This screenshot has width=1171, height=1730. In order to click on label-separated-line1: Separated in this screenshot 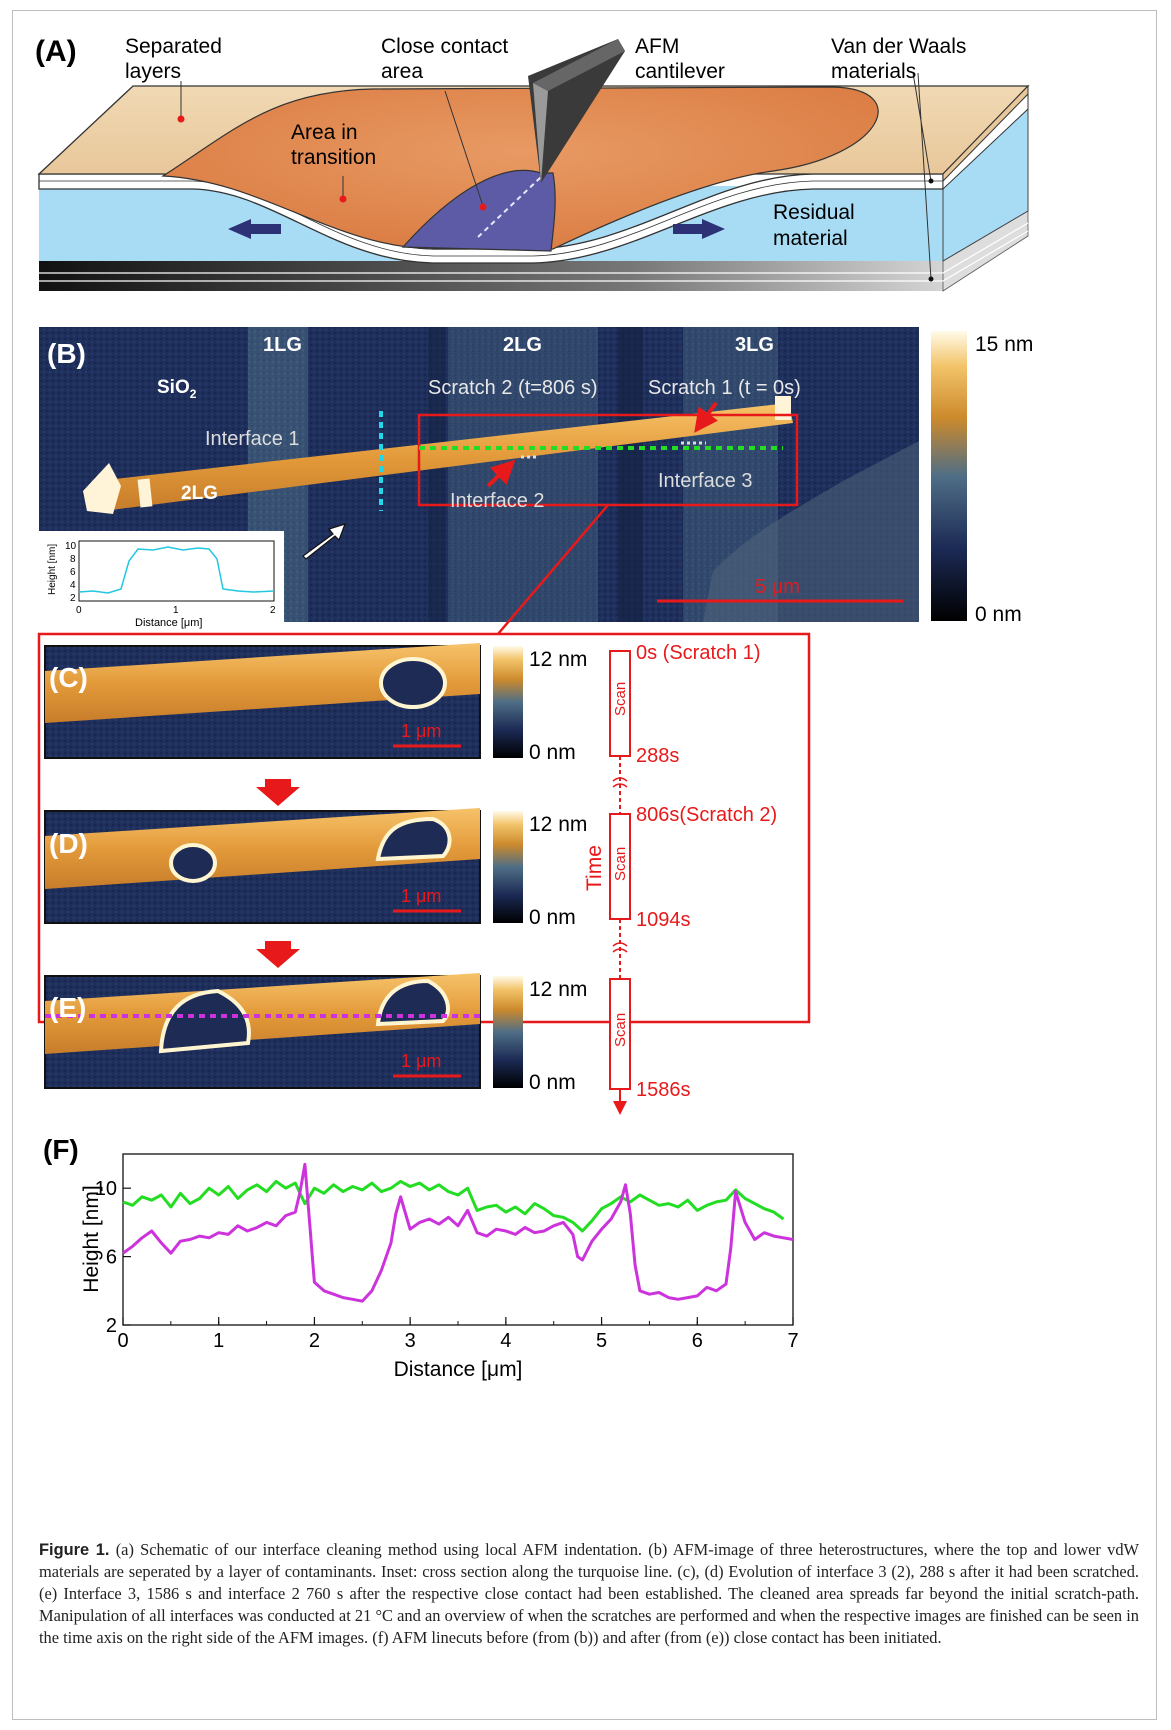, I will do `click(173, 46)`.